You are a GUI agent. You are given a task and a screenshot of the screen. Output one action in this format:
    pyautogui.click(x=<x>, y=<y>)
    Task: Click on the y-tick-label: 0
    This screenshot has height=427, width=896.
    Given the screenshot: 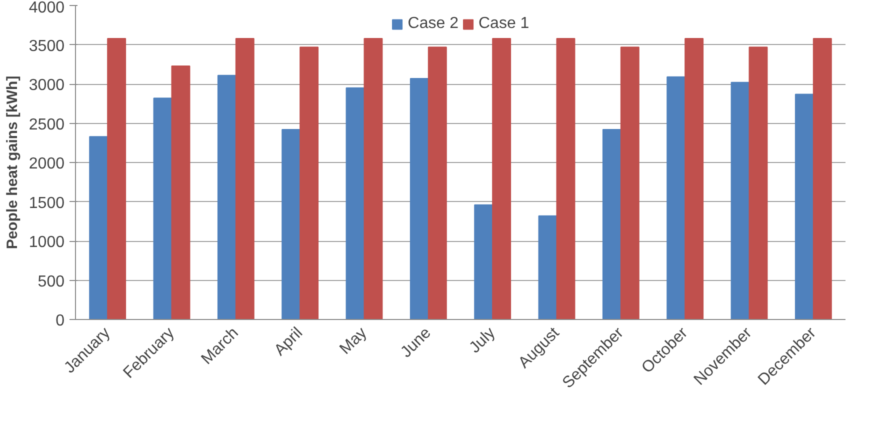 What is the action you would take?
    pyautogui.click(x=60, y=321)
    